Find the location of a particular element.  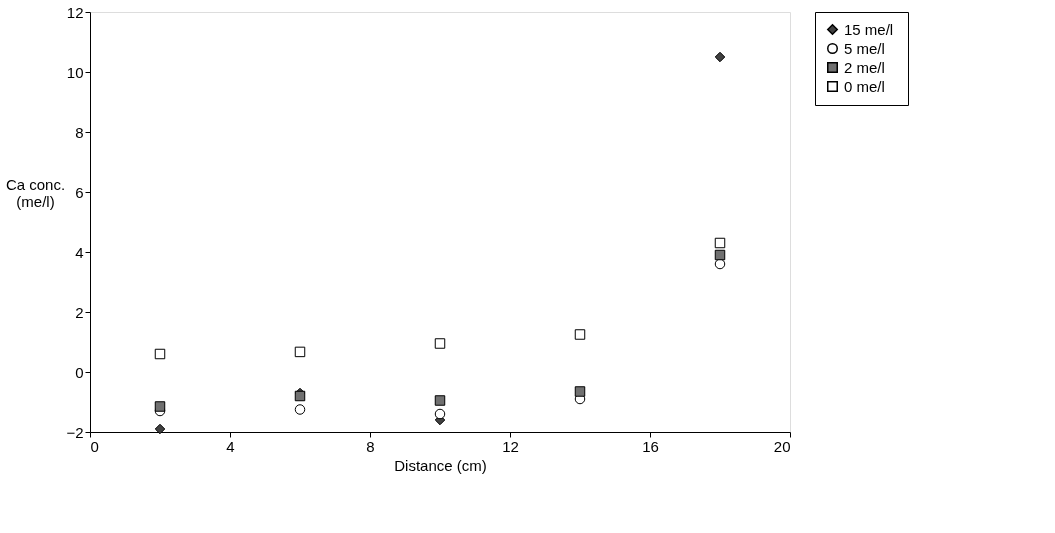

legend-label: 15 me/l is located at coordinates (869, 29).